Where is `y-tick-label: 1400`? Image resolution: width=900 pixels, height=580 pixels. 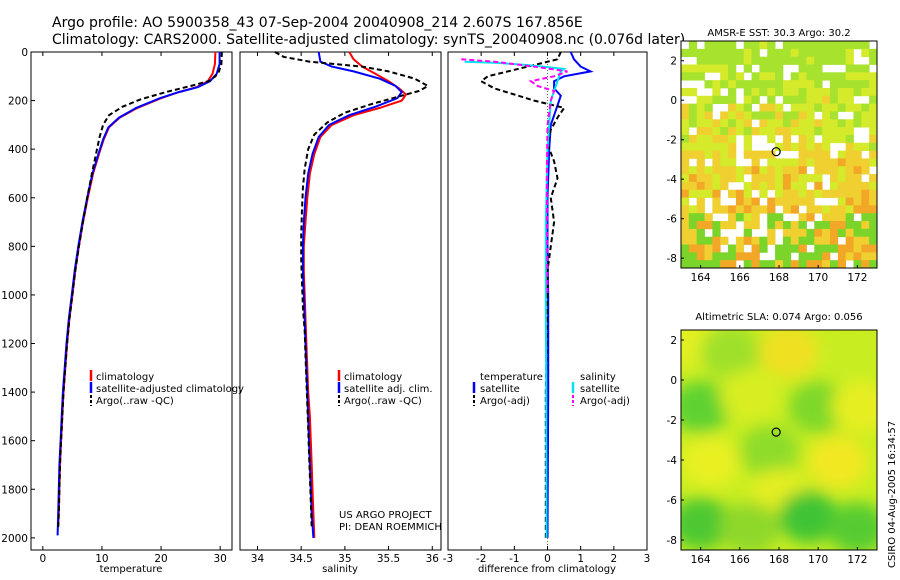 y-tick-label: 1400 is located at coordinates (14, 393).